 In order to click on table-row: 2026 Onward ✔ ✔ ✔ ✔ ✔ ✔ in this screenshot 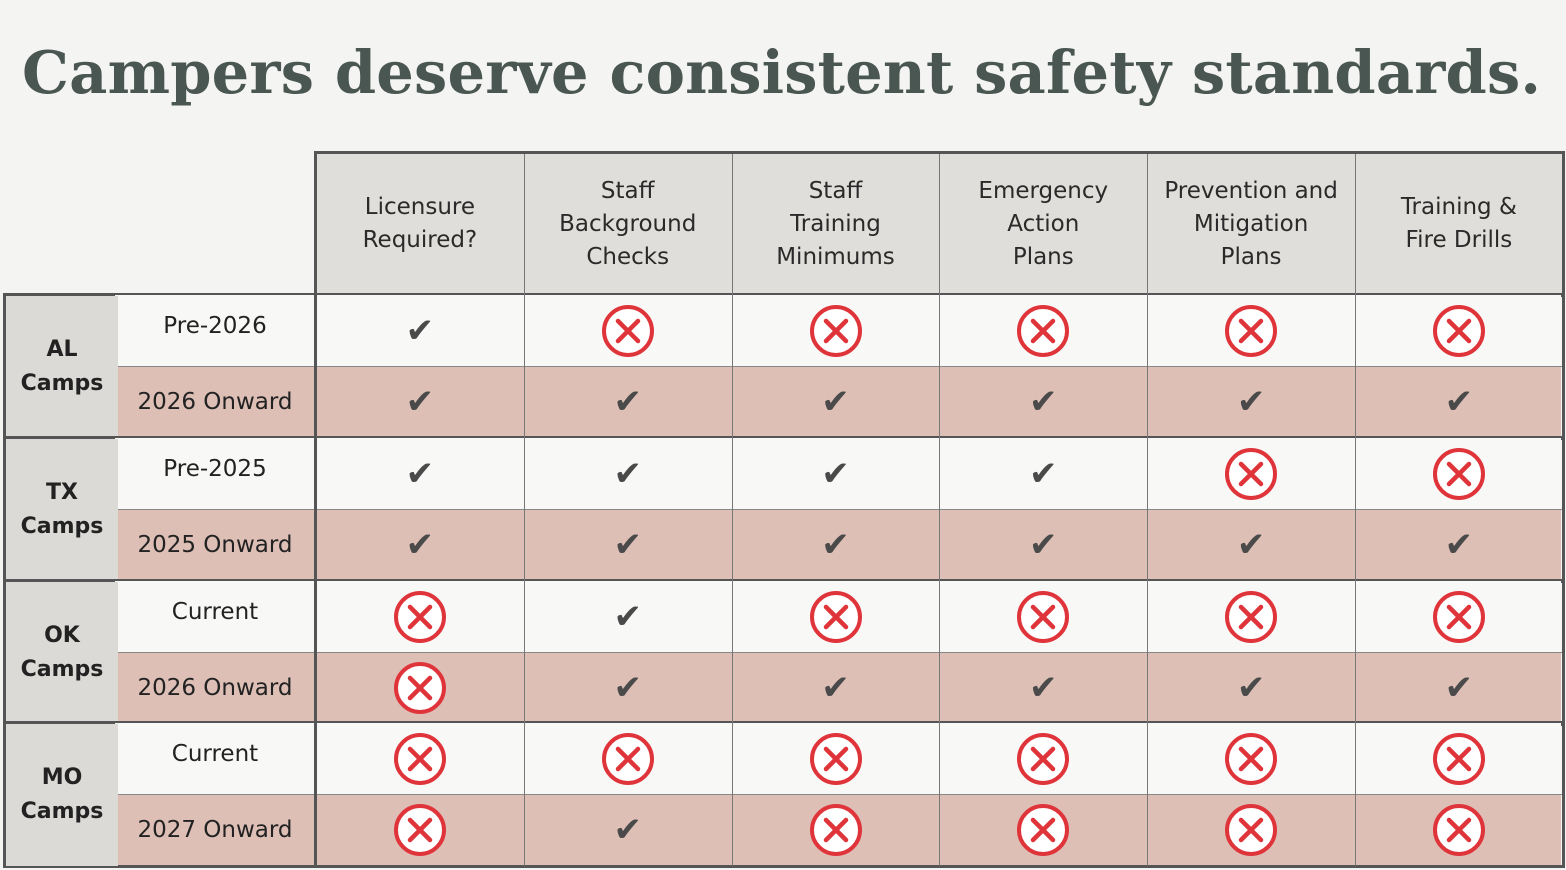, I will do `click(838, 401)`.